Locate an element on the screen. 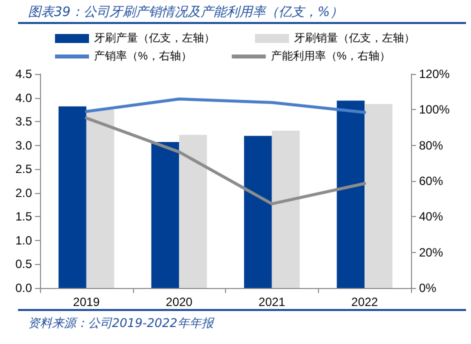 The image size is (471, 344). y-tick-label: 1.0 is located at coordinates (23, 240).